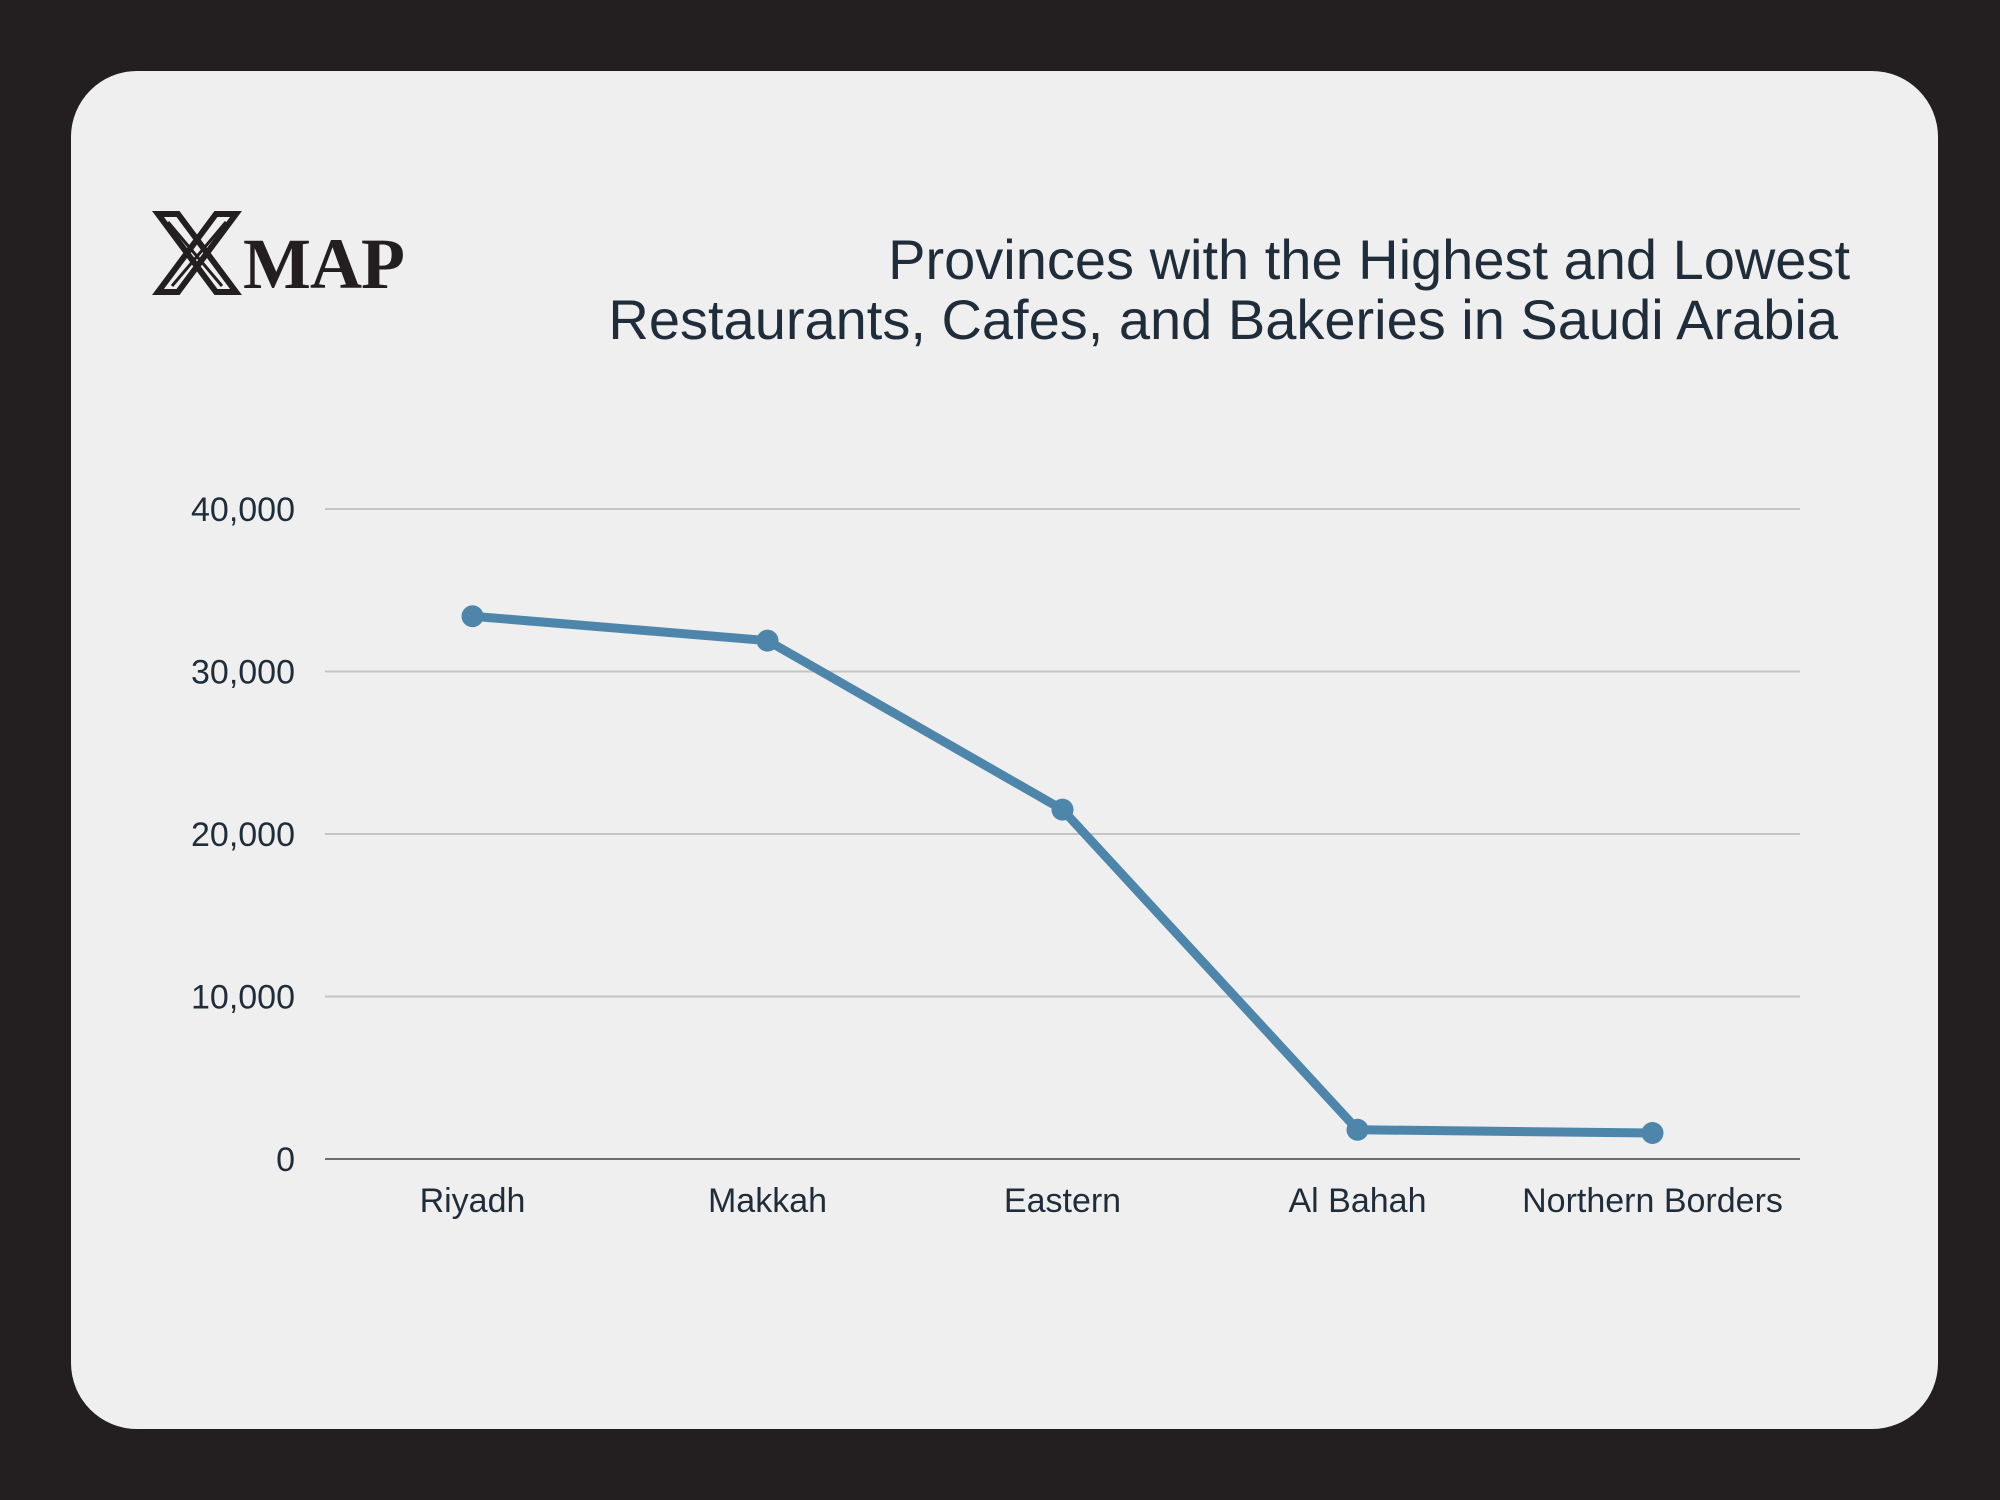 Image resolution: width=2000 pixels, height=1500 pixels. What do you see at coordinates (1358, 1201) in the screenshot?
I see `x-tick-label: Al Bahah` at bounding box center [1358, 1201].